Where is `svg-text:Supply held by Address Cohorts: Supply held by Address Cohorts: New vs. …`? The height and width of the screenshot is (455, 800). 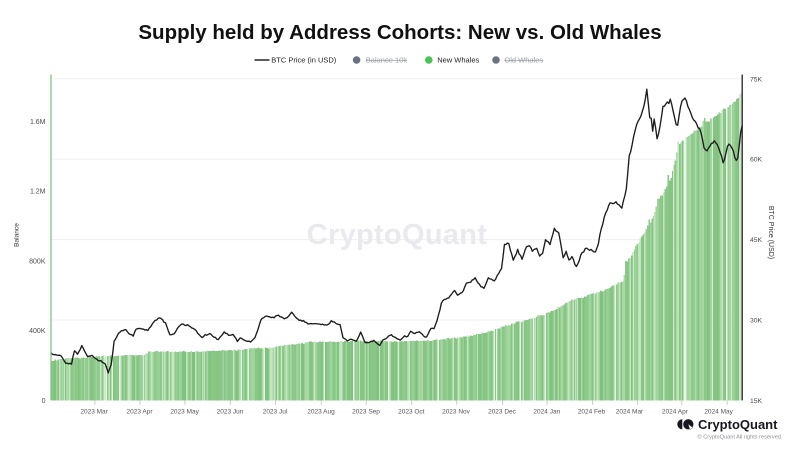 svg-text:Supply held by Address Cohorts: Supply held by Address Cohorts: New vs. … is located at coordinates (399, 32).